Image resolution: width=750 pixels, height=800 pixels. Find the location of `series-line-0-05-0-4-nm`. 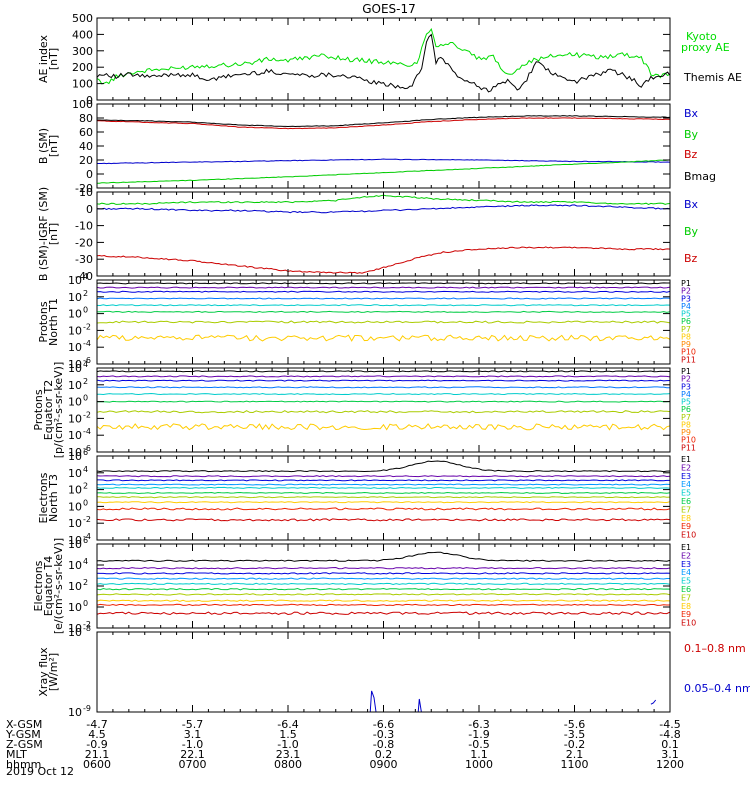

series-line-0-05-0-4-nm is located at coordinates (513, 701).